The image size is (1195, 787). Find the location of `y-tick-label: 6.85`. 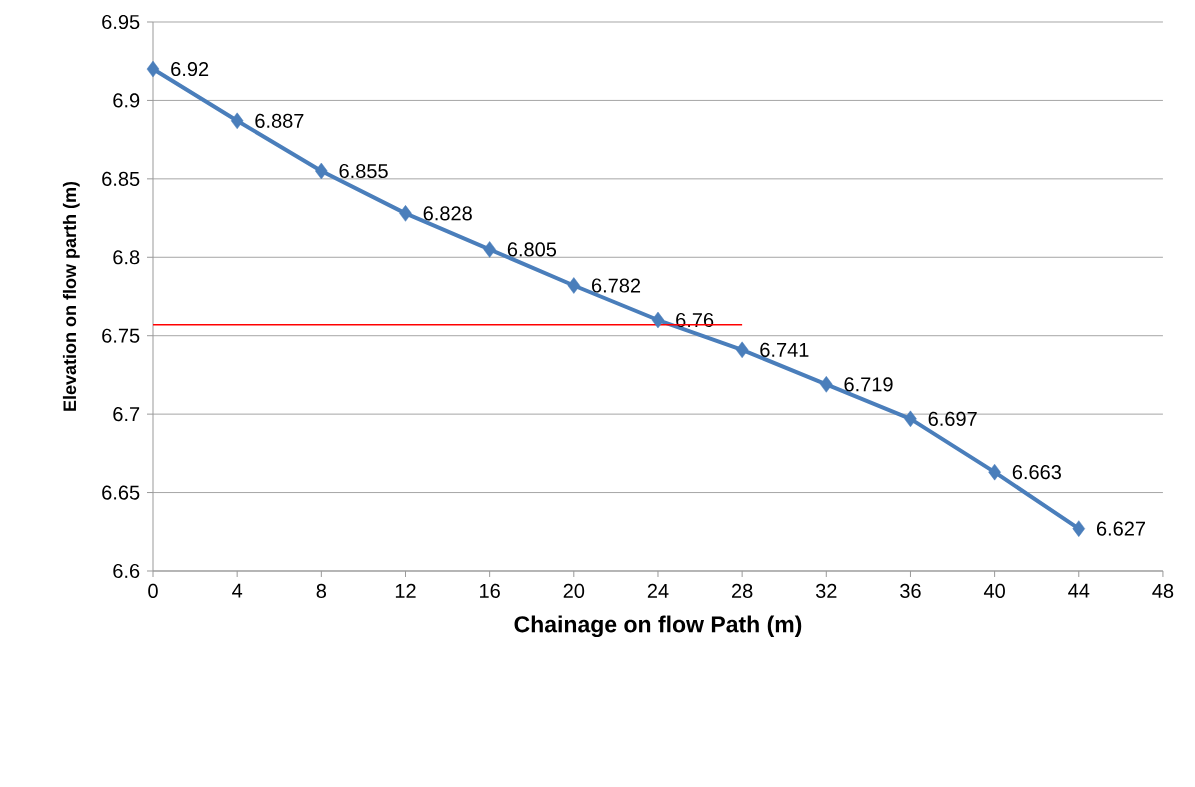

y-tick-label: 6.85 is located at coordinates (121, 178).